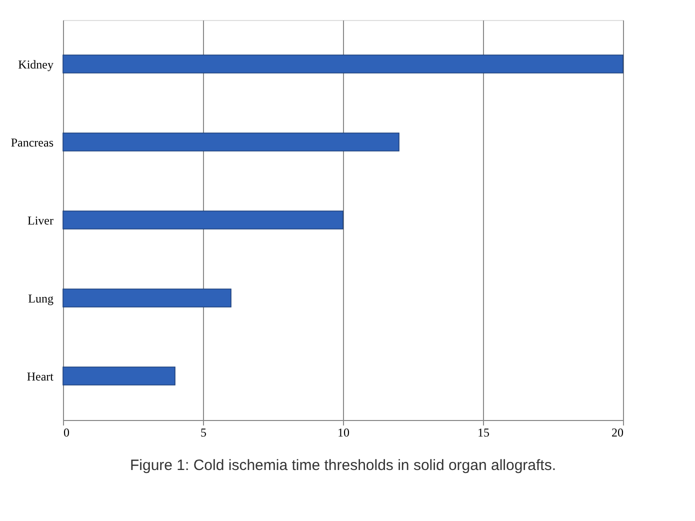 Image resolution: width=695 pixels, height=521 pixels. Describe the element at coordinates (343, 465) in the screenshot. I see `caption: Figure 1: Cold ischemia time thresholds in solid organ allografts.` at that location.